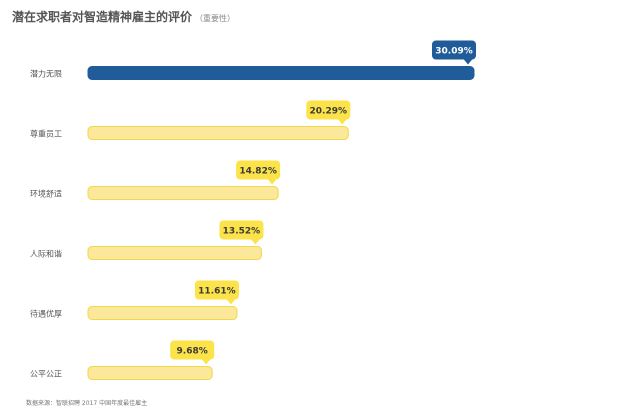  What do you see at coordinates (46, 194) in the screenshot?
I see `category-label: 环境舒适` at bounding box center [46, 194].